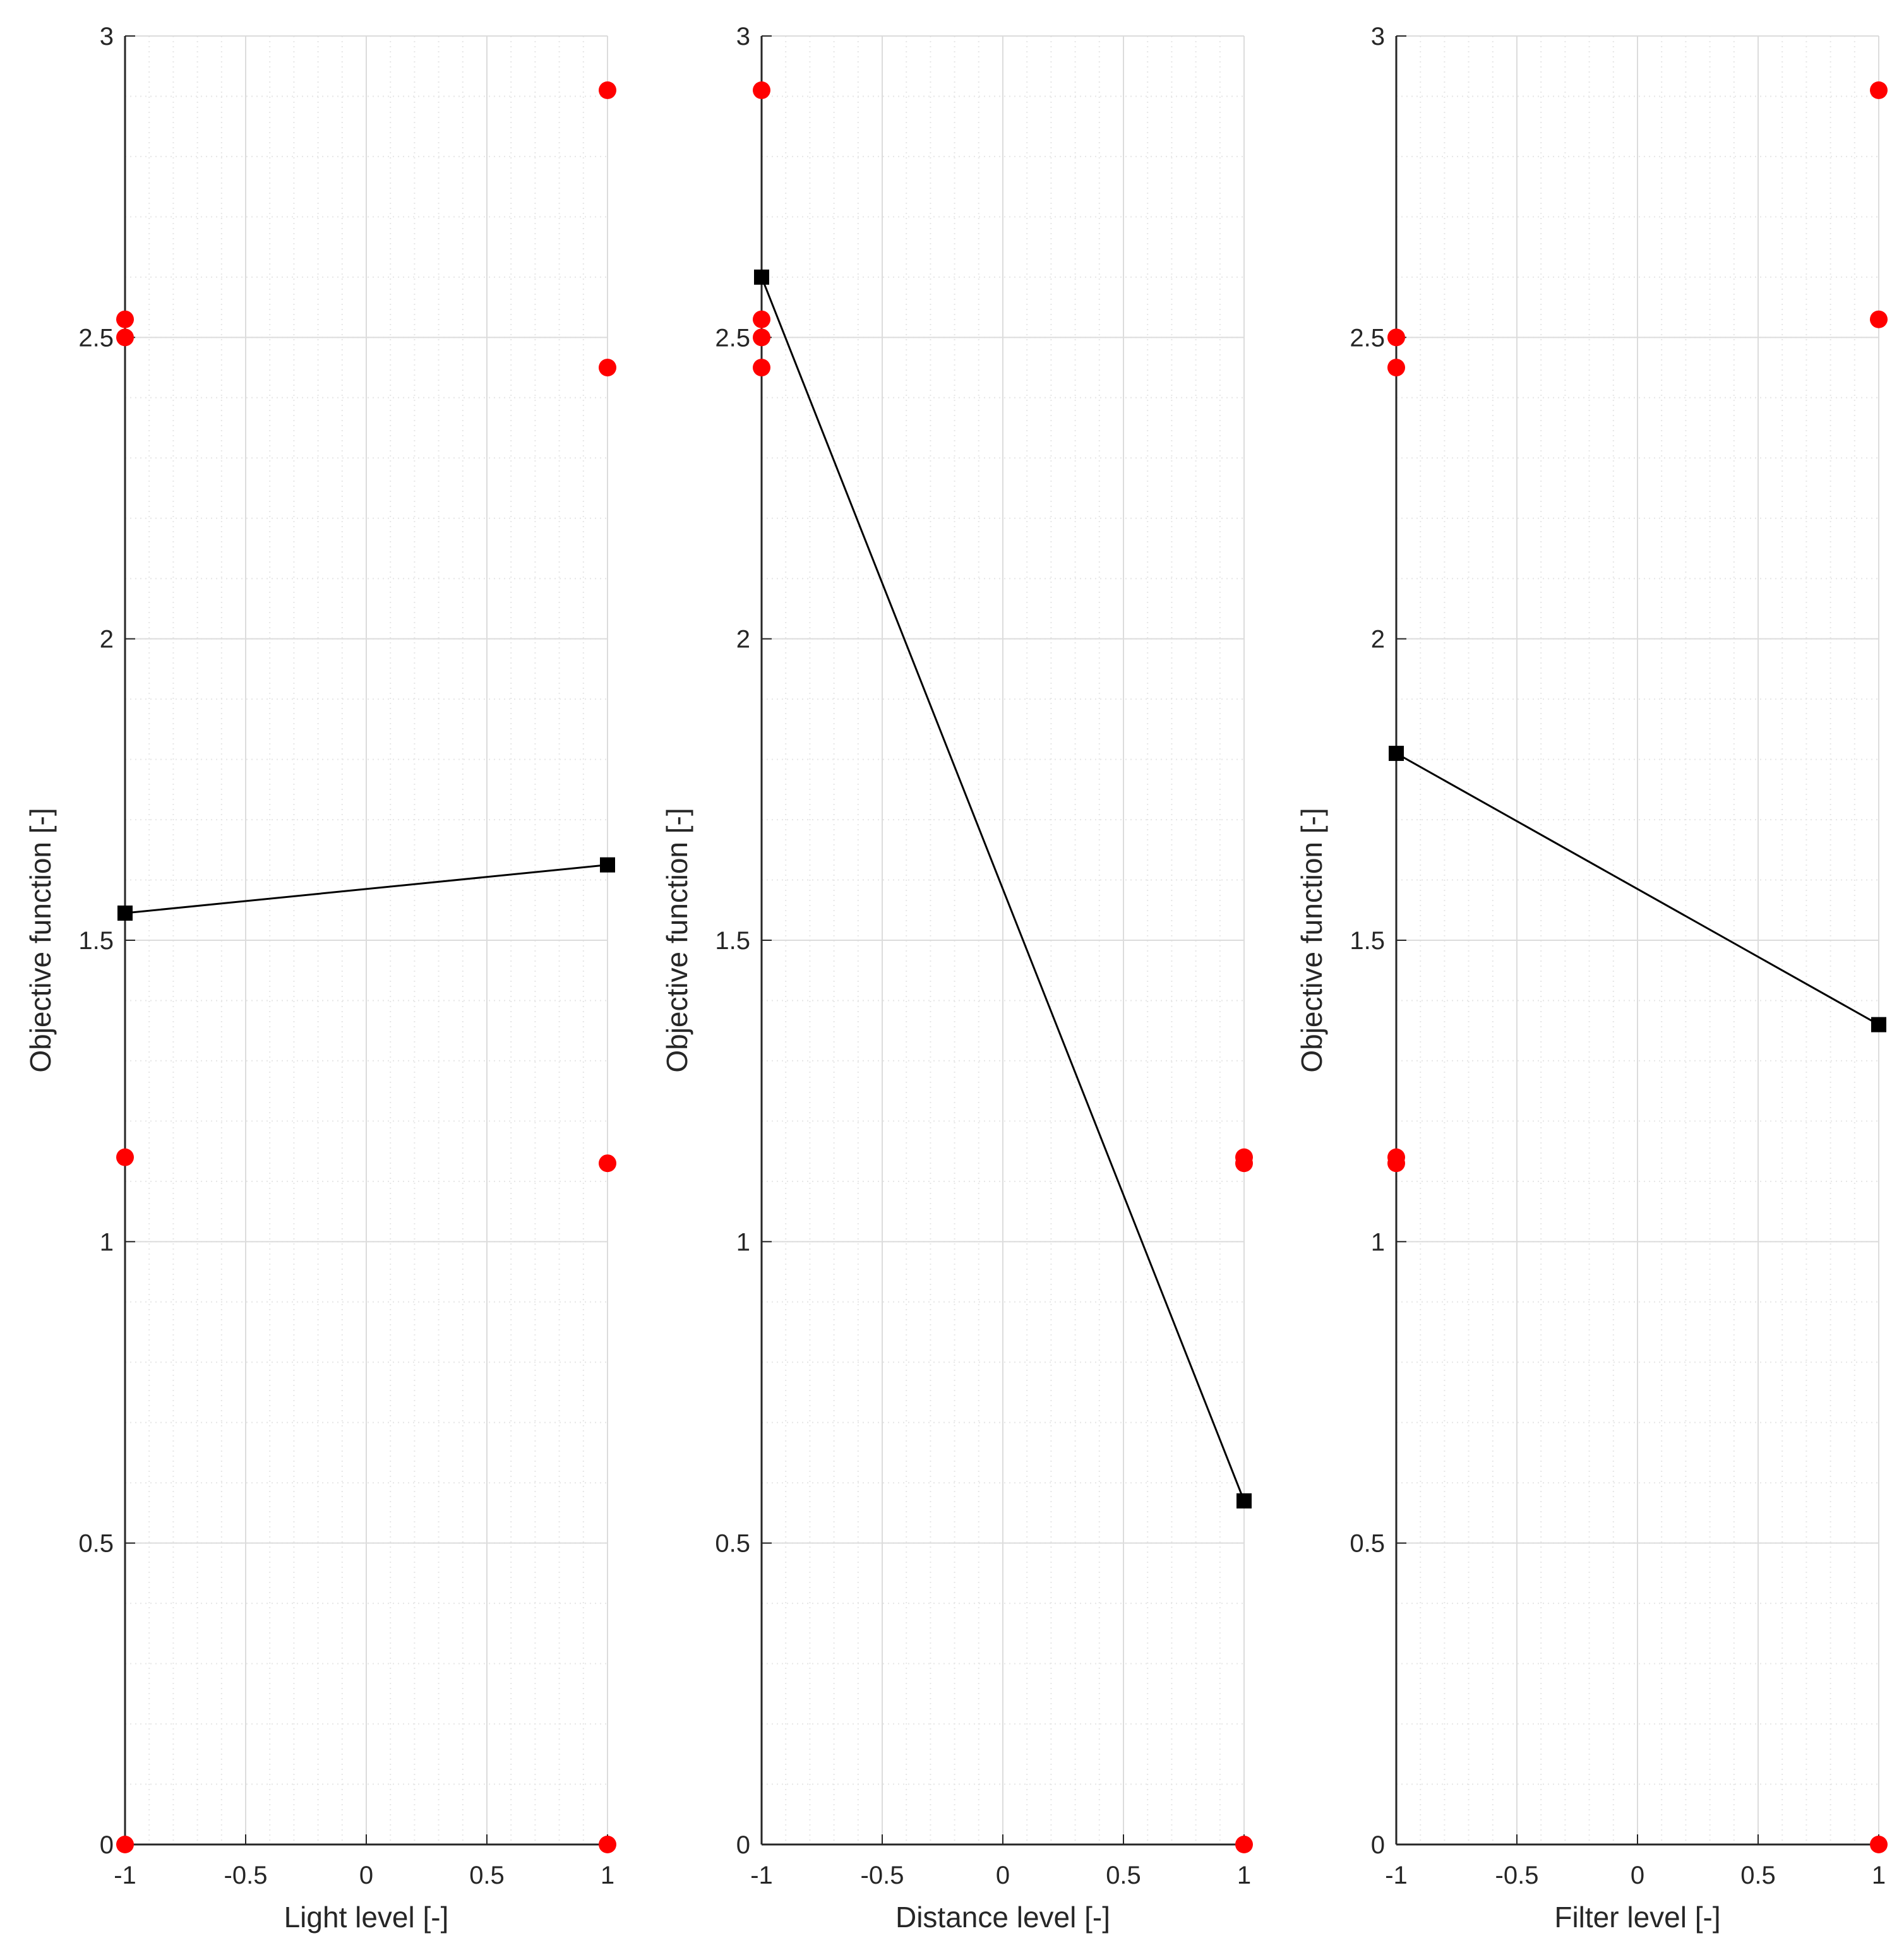  What do you see at coordinates (366, 1918) in the screenshot?
I see `x-axis-label: Light level [-]` at bounding box center [366, 1918].